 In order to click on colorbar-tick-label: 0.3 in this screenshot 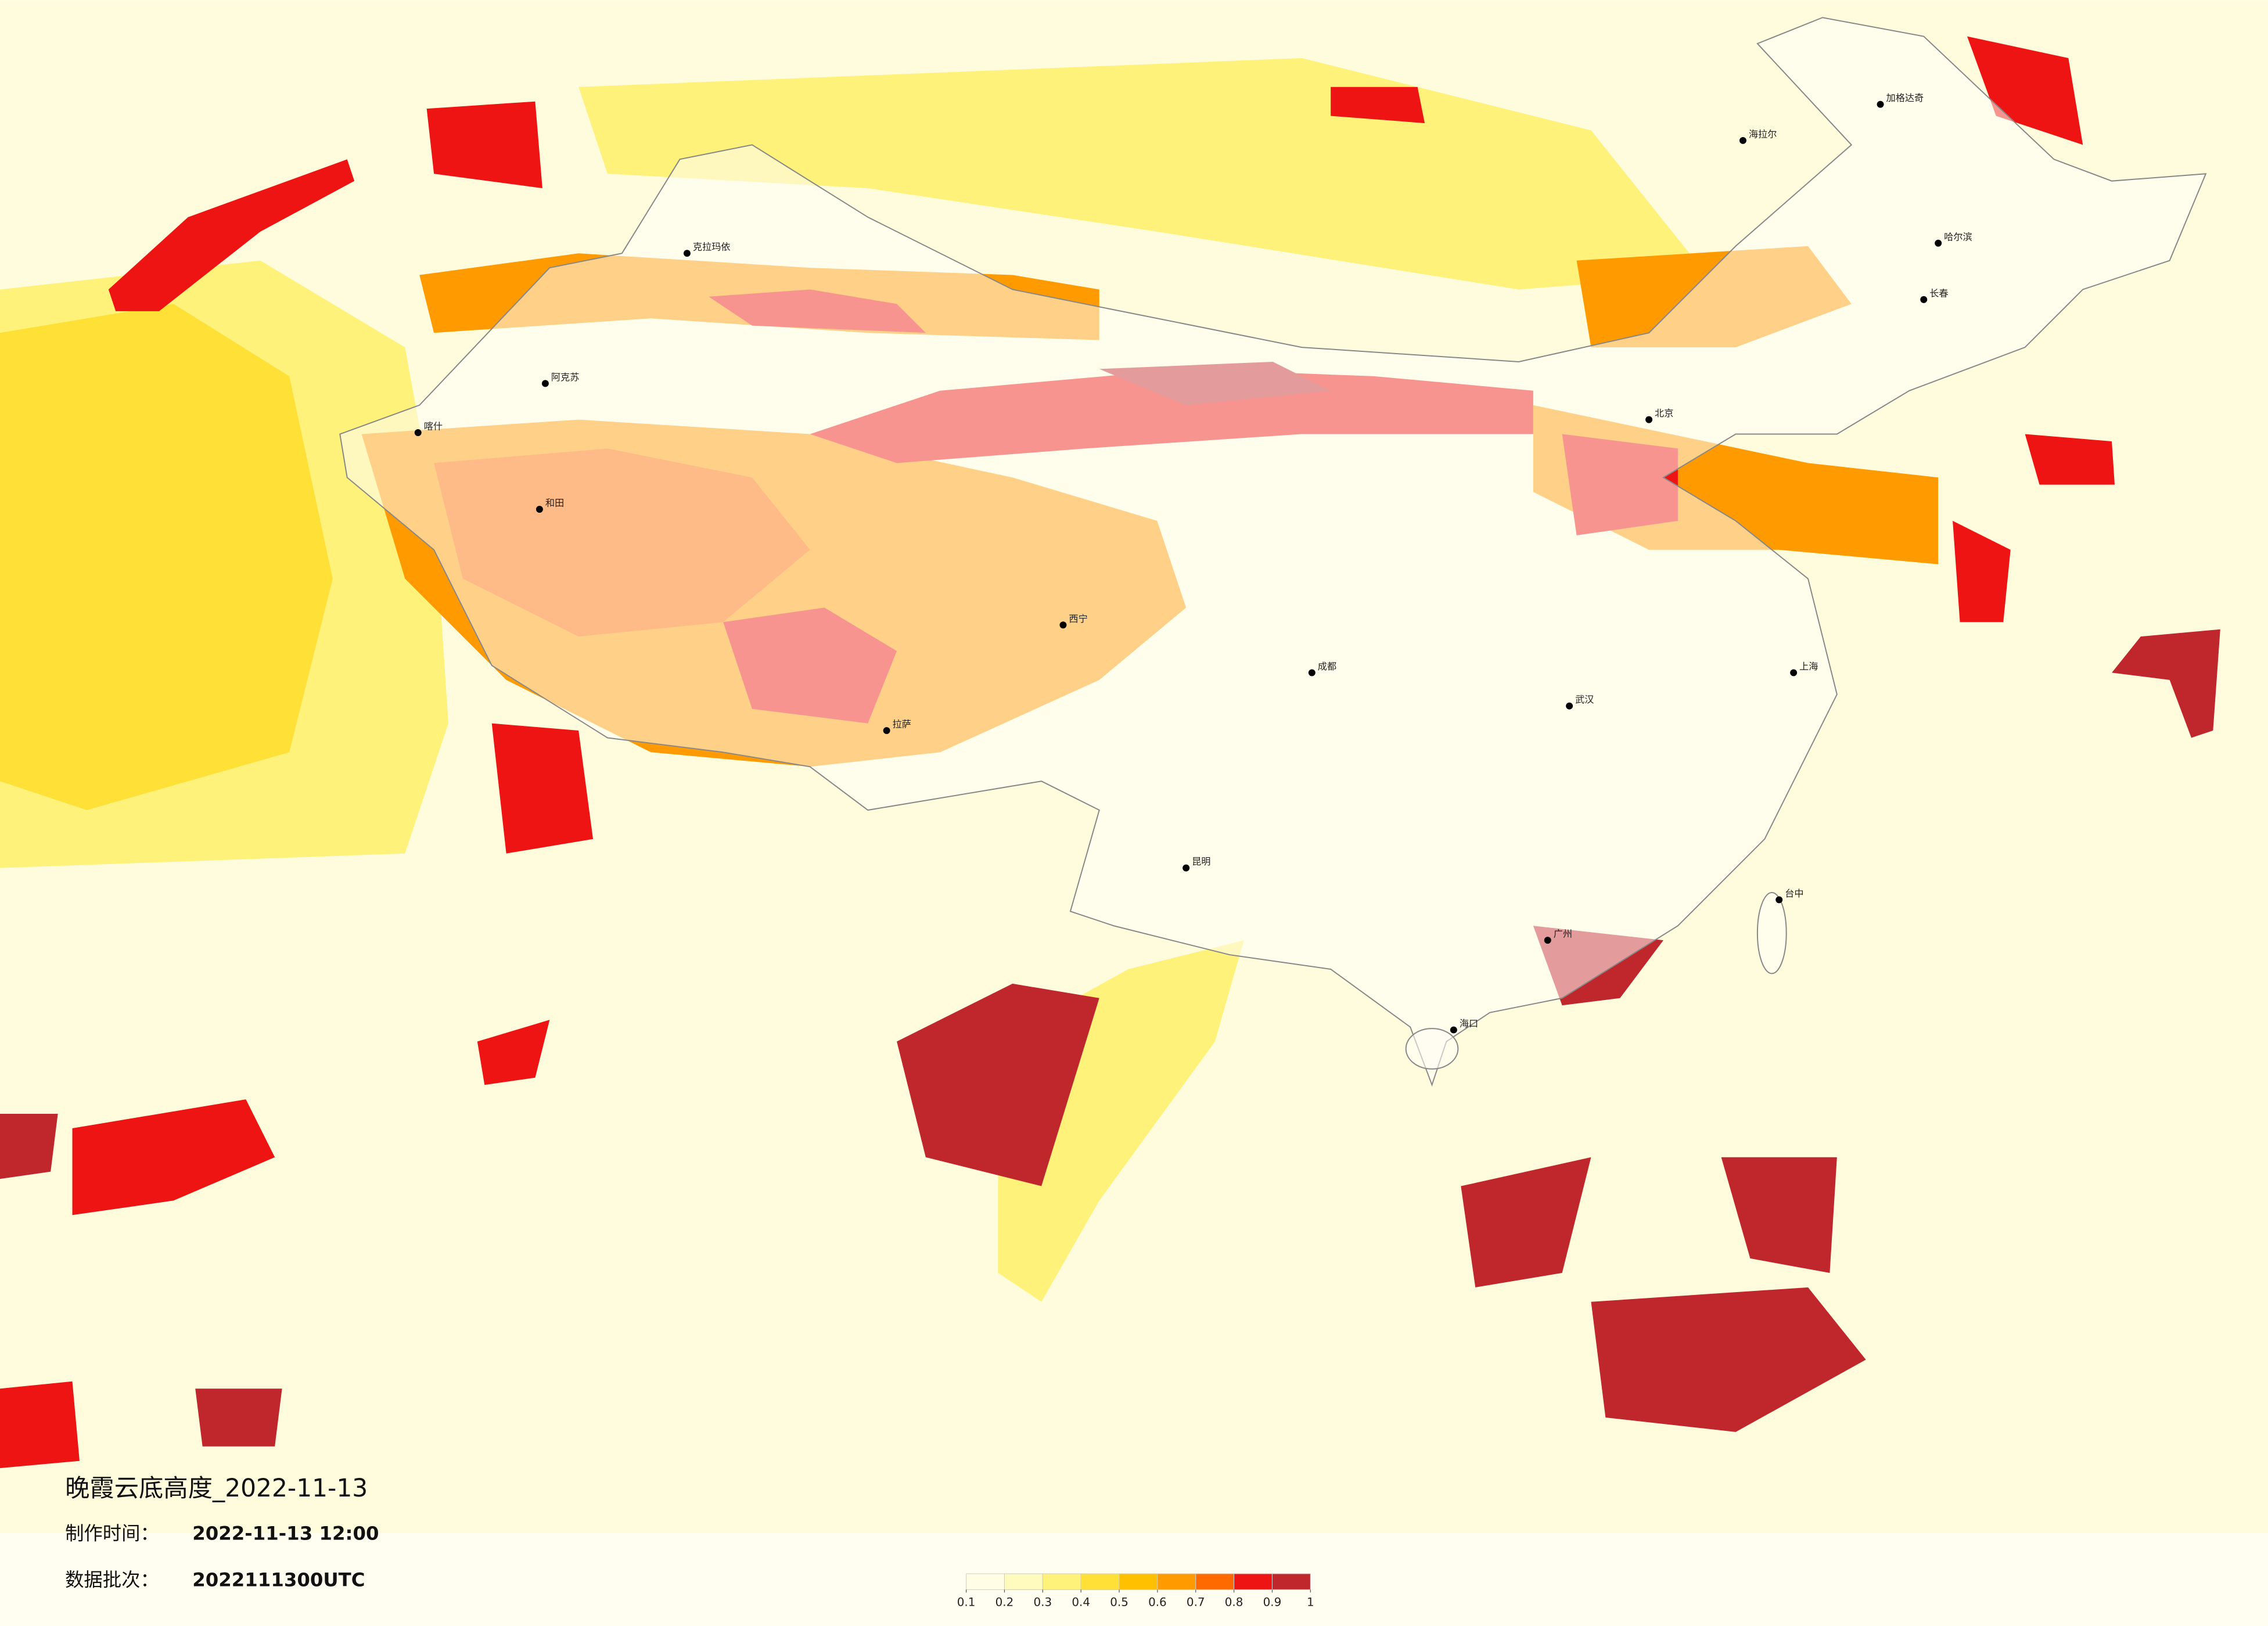, I will do `click(1042, 1602)`.